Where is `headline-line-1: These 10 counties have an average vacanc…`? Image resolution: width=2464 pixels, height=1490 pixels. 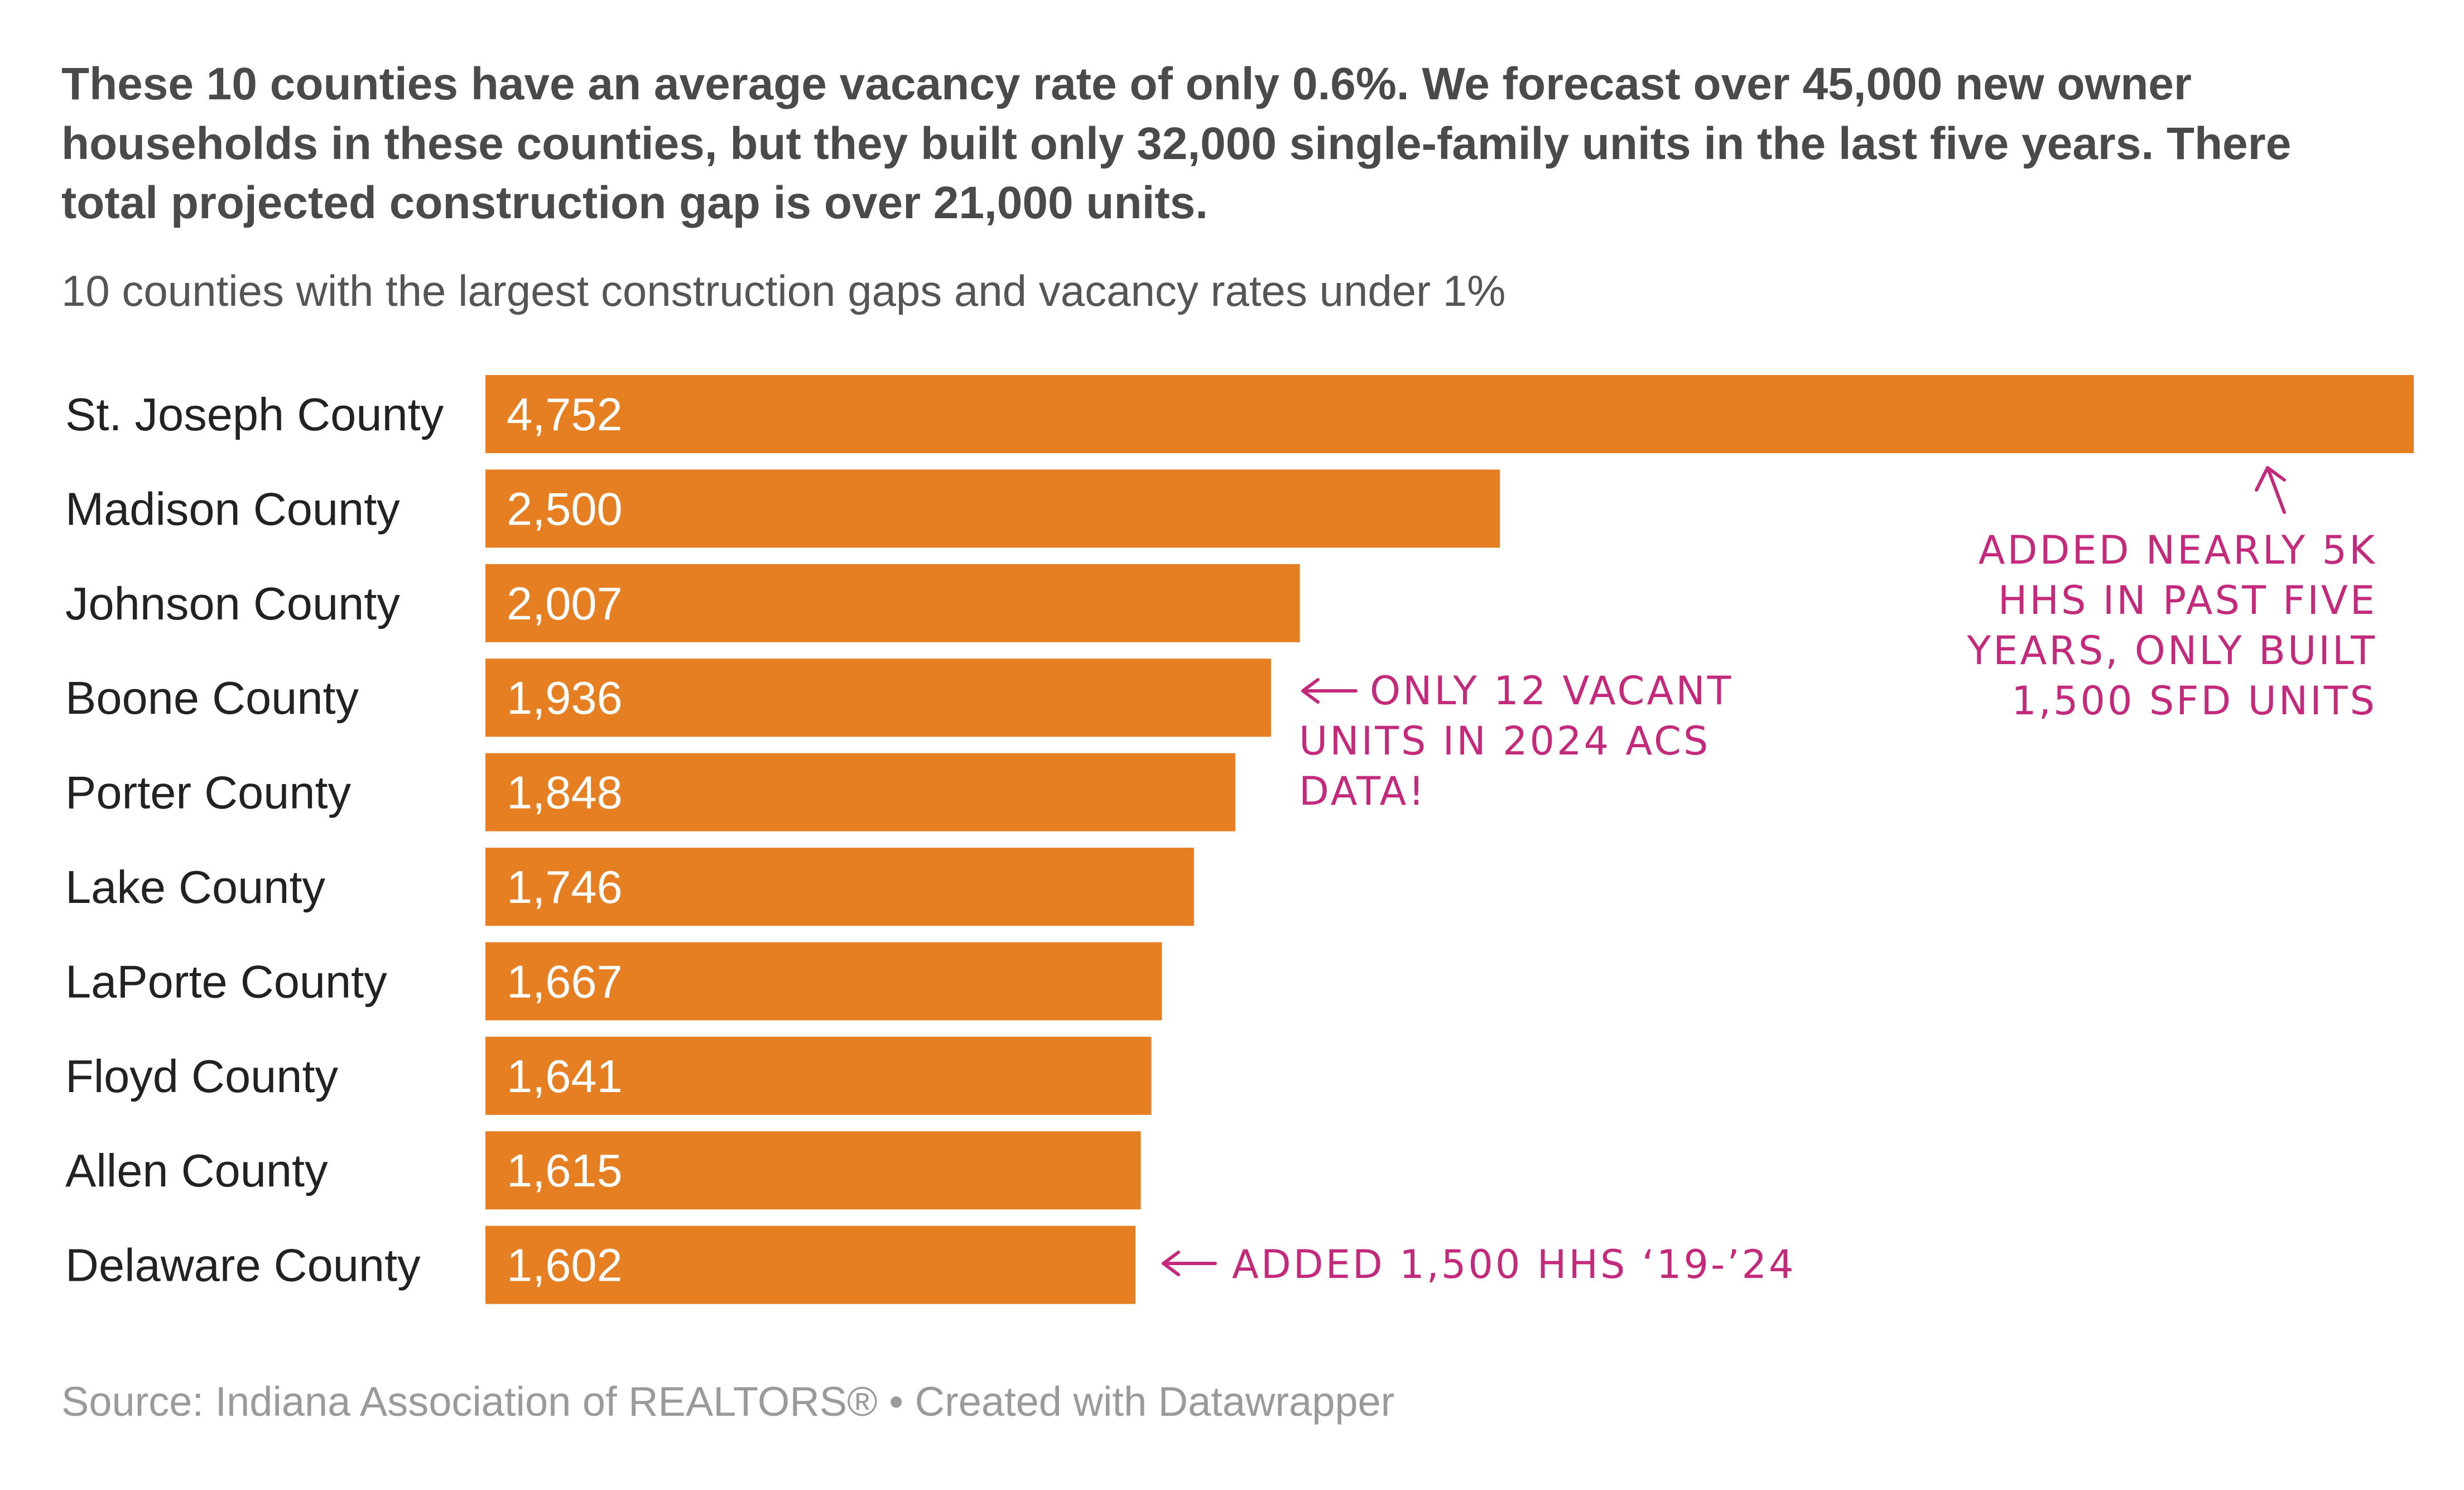 headline-line-1: These 10 counties have an average vacanc… is located at coordinates (1126, 84).